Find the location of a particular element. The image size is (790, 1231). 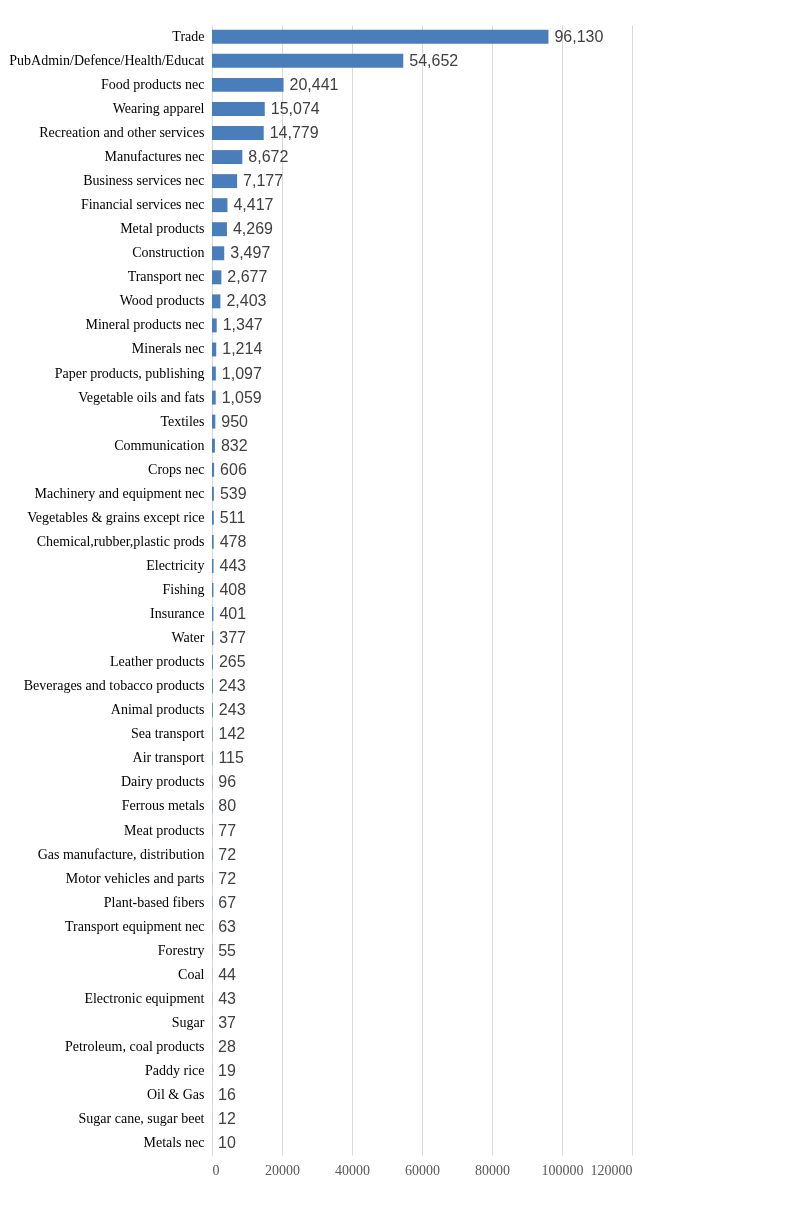

y-tick-label: Construction is located at coordinates (168, 253).